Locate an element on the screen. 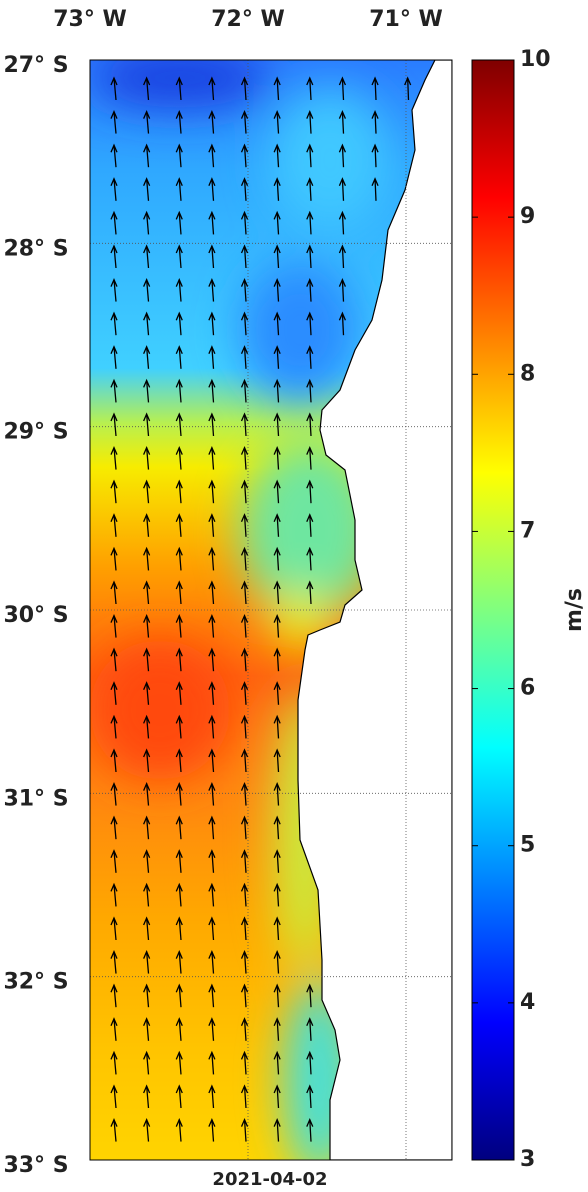 Image resolution: width=588 pixels, height=1192 pixels. latitude-label: 28° S is located at coordinates (35, 248).